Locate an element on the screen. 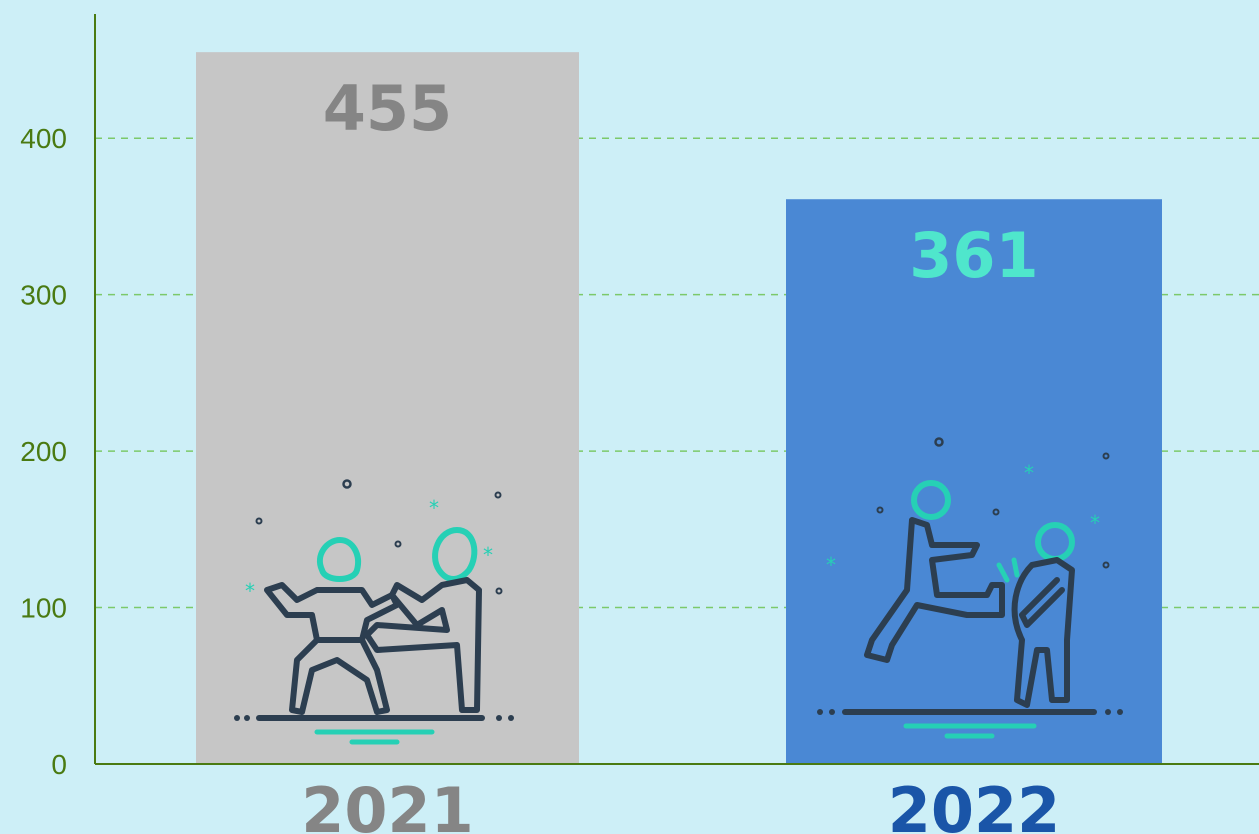 Image resolution: width=1259 pixels, height=834 pixels. y-tick-label-100: 100 is located at coordinates (43, 608).